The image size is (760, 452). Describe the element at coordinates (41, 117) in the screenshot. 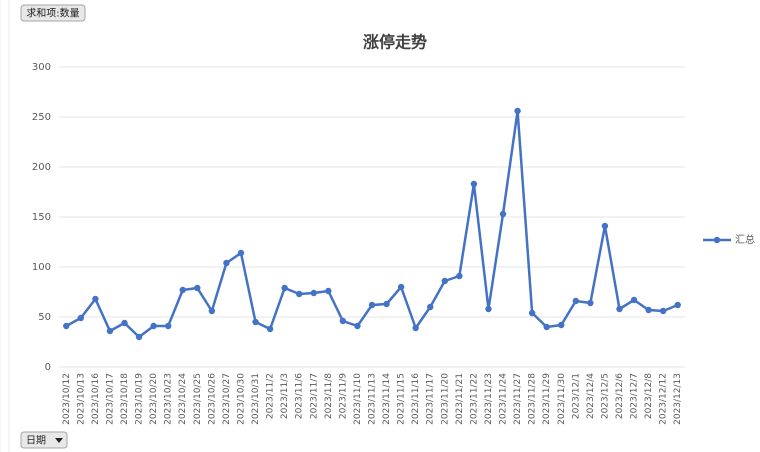

I see `y-tick-label: 250` at that location.